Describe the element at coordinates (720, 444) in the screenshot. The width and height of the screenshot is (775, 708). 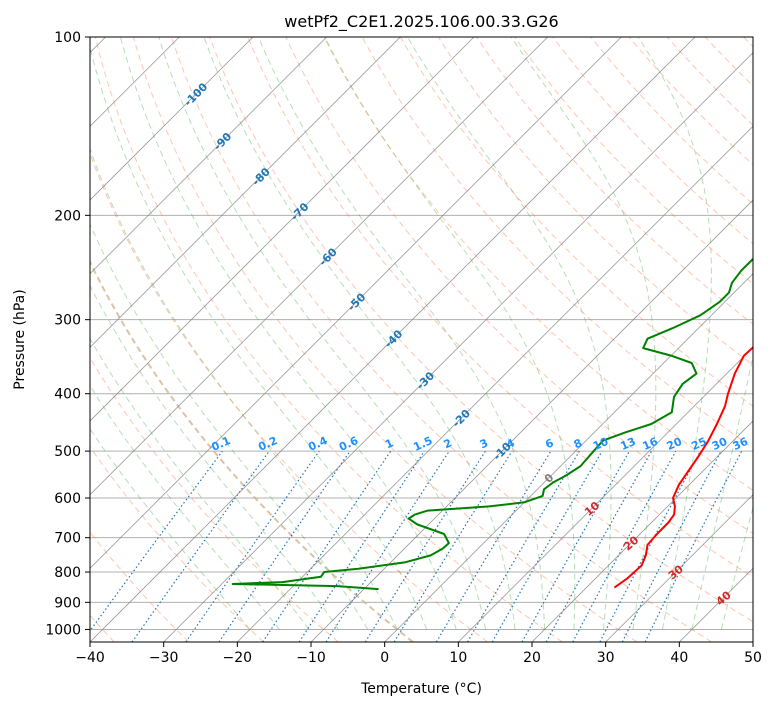
I see `mixing-ratio-label: 30` at that location.